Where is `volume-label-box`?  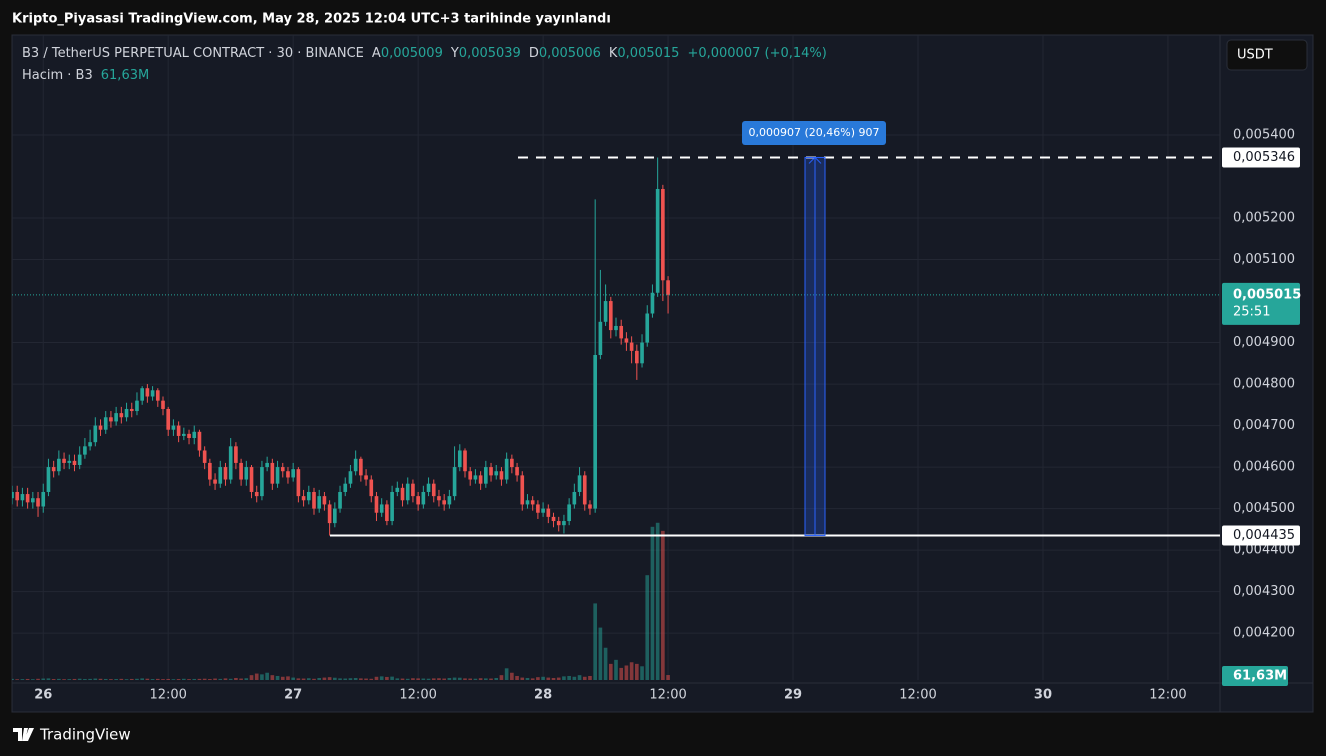 volume-label-box is located at coordinates (1255, 676).